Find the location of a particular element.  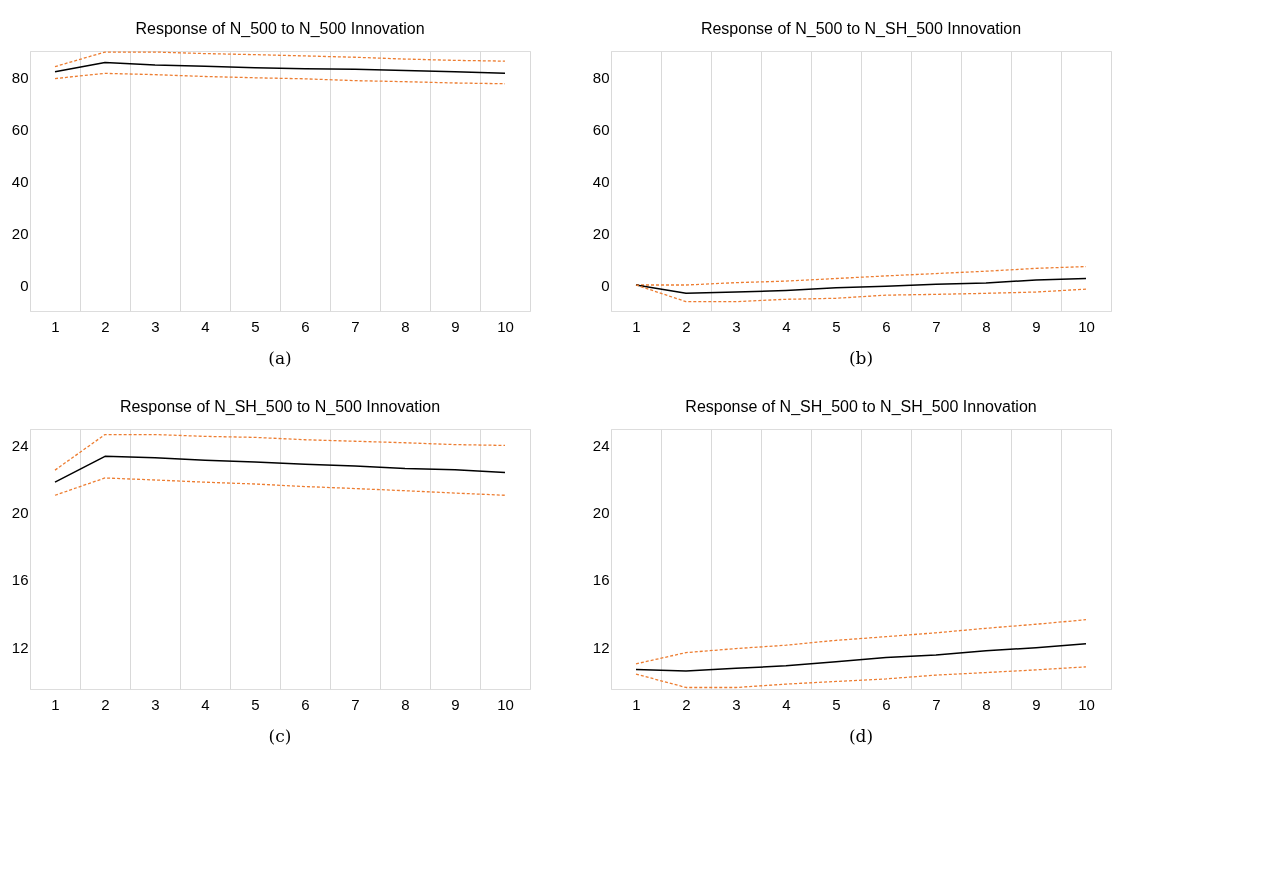

chart-title: Response of N_500 to N_500 Innovation is located at coordinates (280, 29).